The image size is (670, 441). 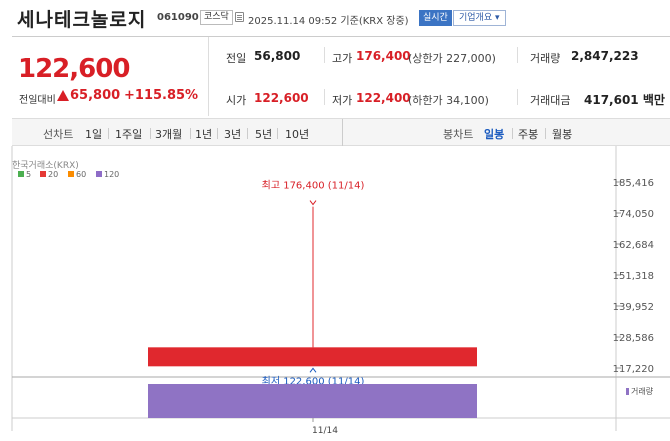 What do you see at coordinates (633, 276) in the screenshot?
I see `y-tick-label: 151,318` at bounding box center [633, 276].